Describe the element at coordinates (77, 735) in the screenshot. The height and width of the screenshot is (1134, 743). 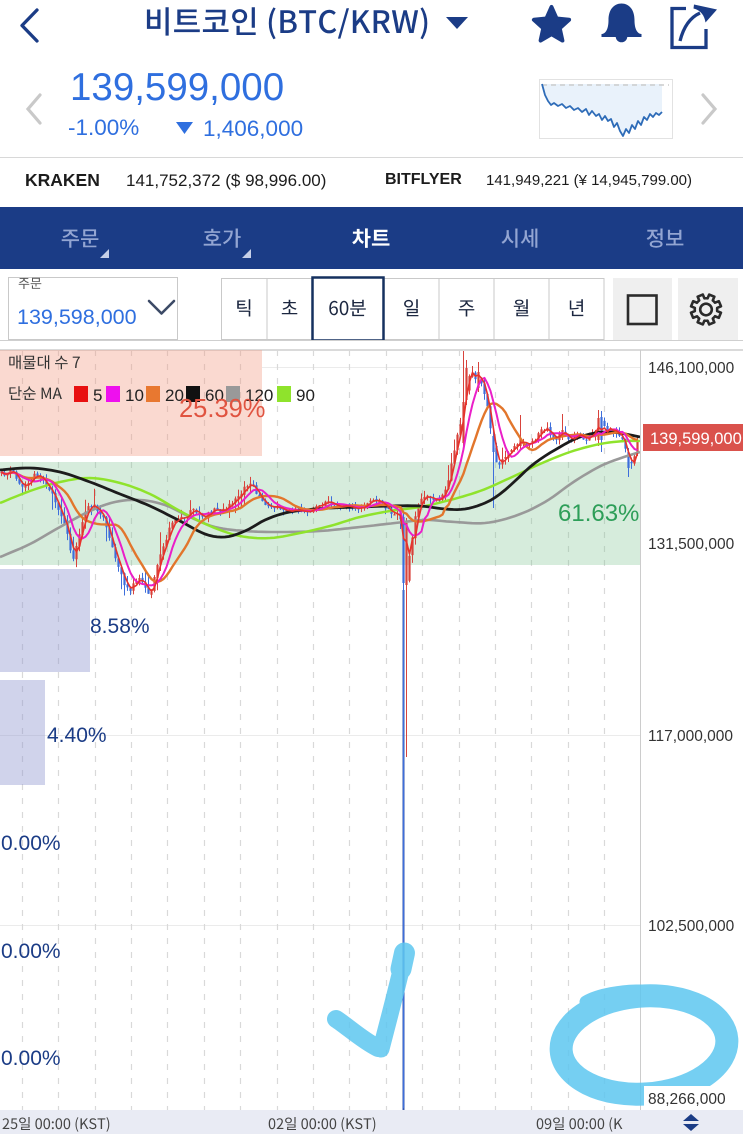
I see `svg-text: 4.40%` at that location.